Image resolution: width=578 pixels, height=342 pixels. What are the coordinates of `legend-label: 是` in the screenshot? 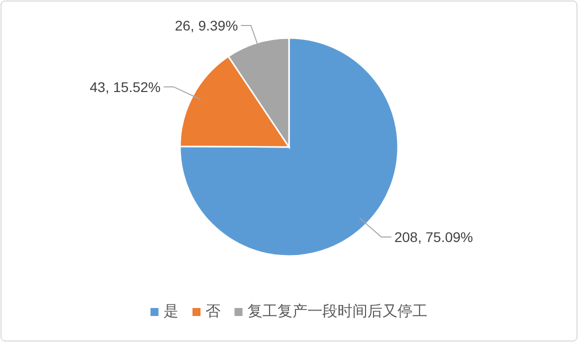 It's located at (171, 311).